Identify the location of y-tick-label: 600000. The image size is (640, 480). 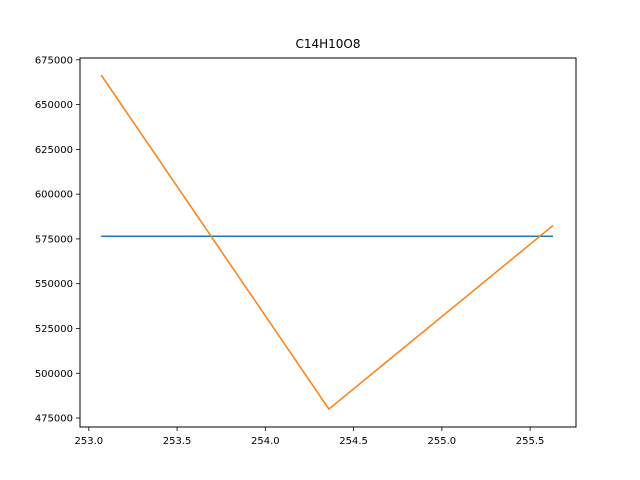
(54, 195).